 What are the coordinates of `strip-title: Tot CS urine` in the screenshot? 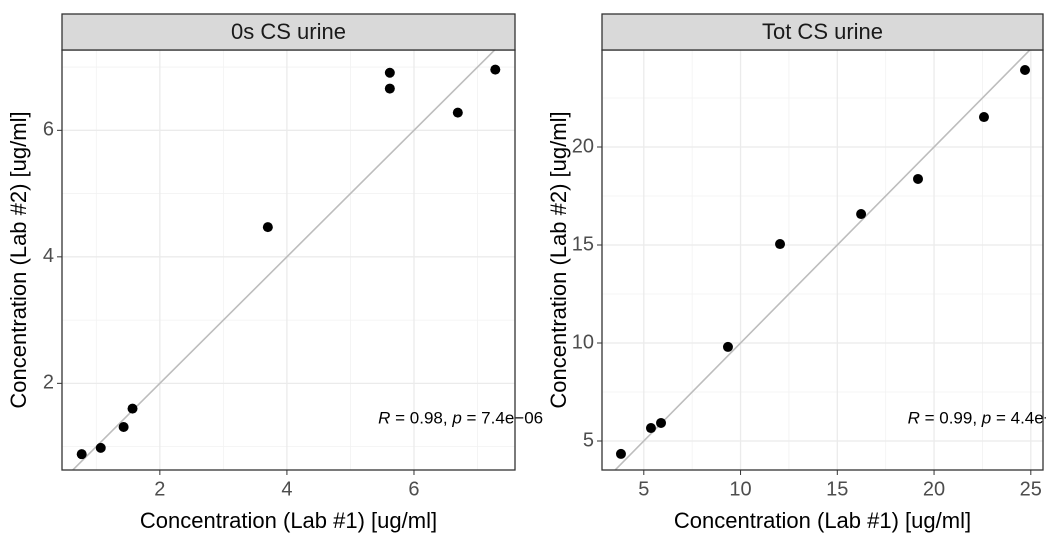 It's located at (822, 31).